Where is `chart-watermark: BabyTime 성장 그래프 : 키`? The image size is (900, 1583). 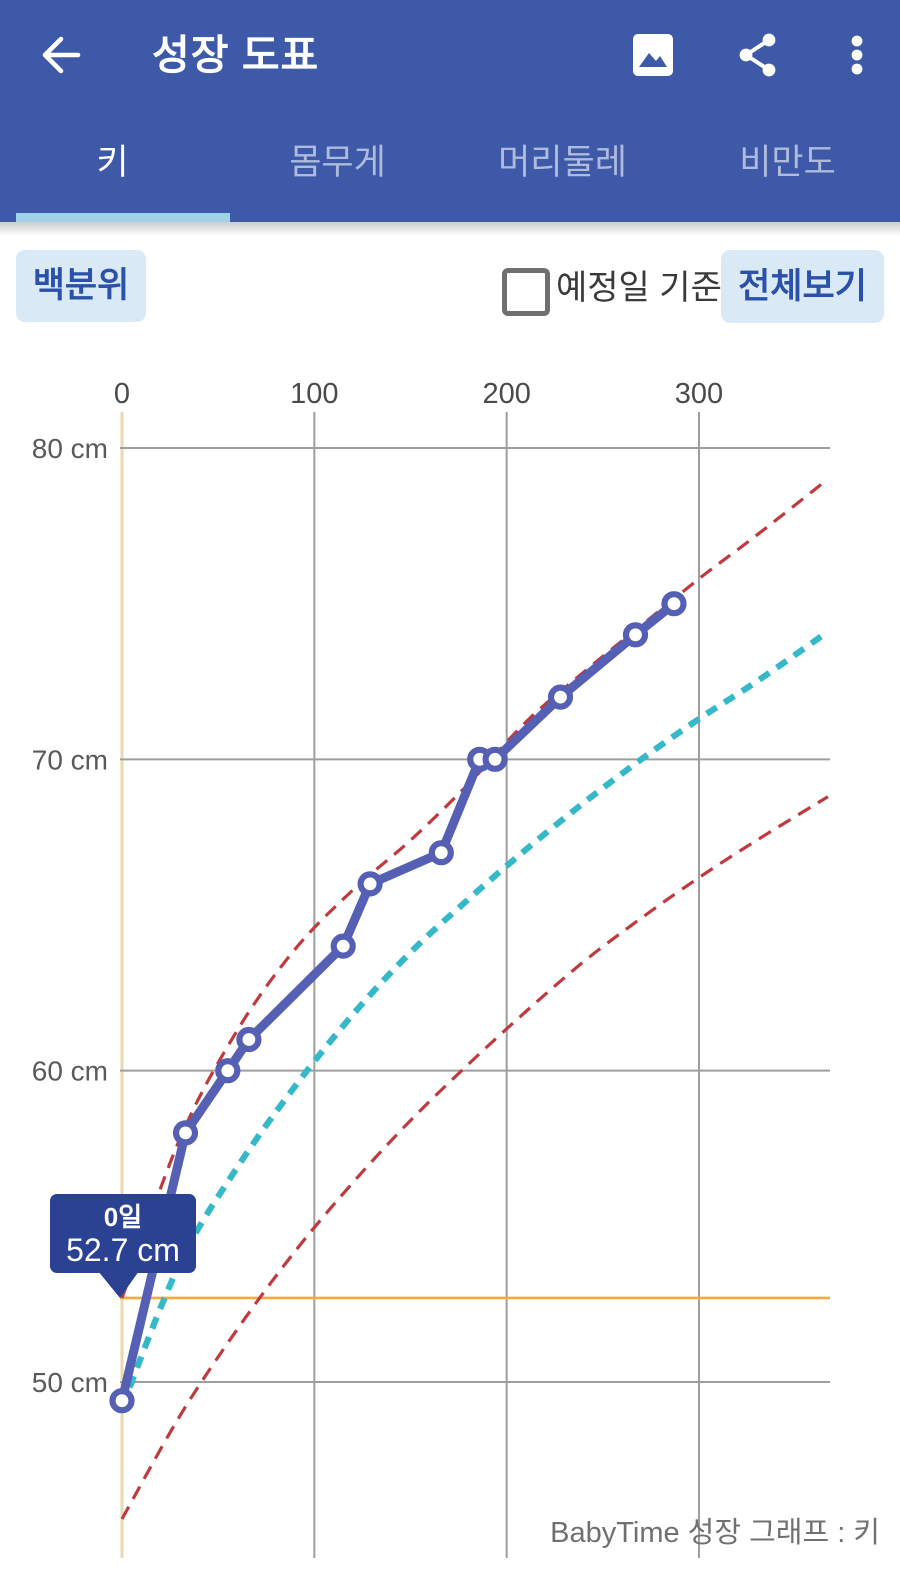 chart-watermark: BabyTime 성장 그래프 : 키 is located at coordinates (715, 1533).